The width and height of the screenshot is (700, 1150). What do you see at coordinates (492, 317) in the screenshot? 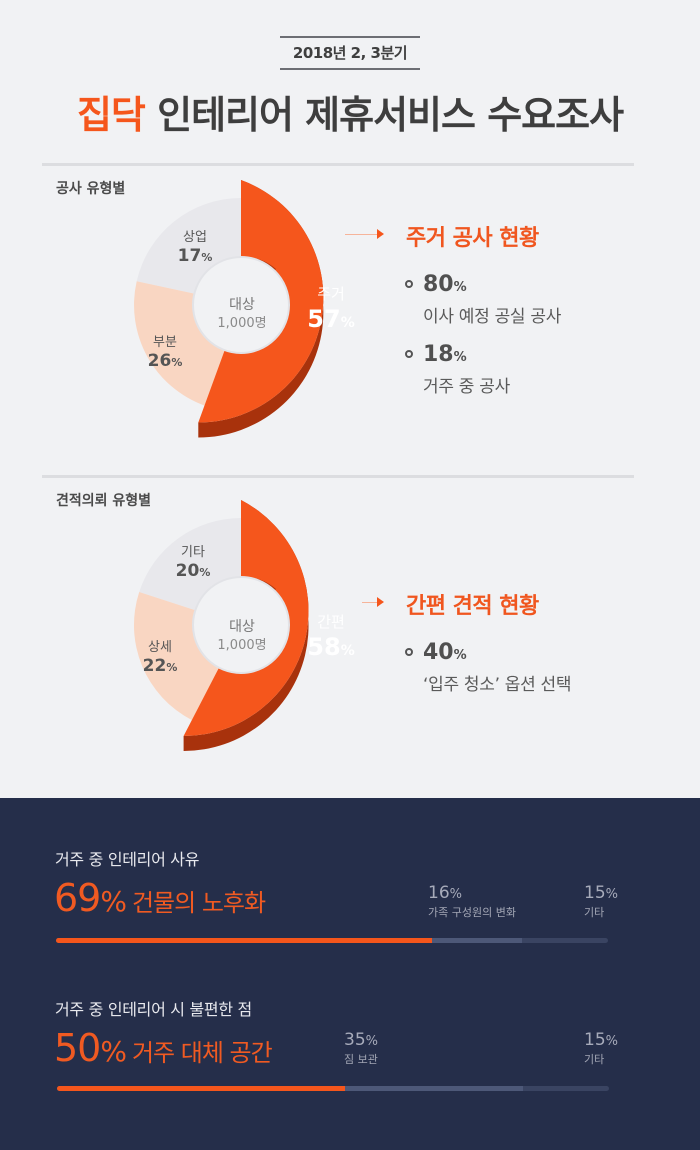
I see `stat-desc: 이사 예정 공실 공사` at bounding box center [492, 317].